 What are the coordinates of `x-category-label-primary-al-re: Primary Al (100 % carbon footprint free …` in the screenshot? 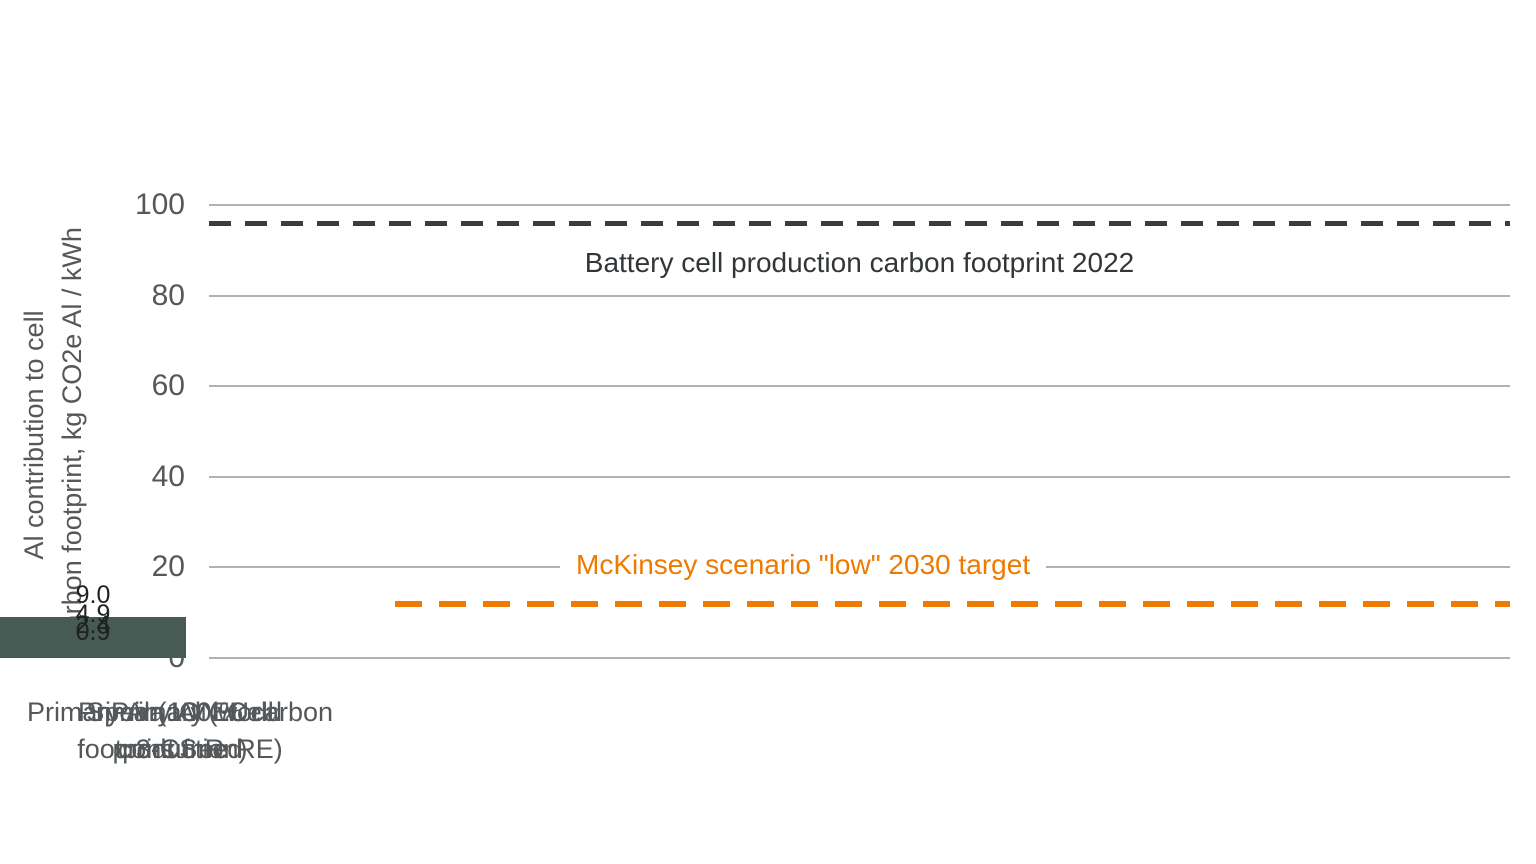 It's located at (180, 730).